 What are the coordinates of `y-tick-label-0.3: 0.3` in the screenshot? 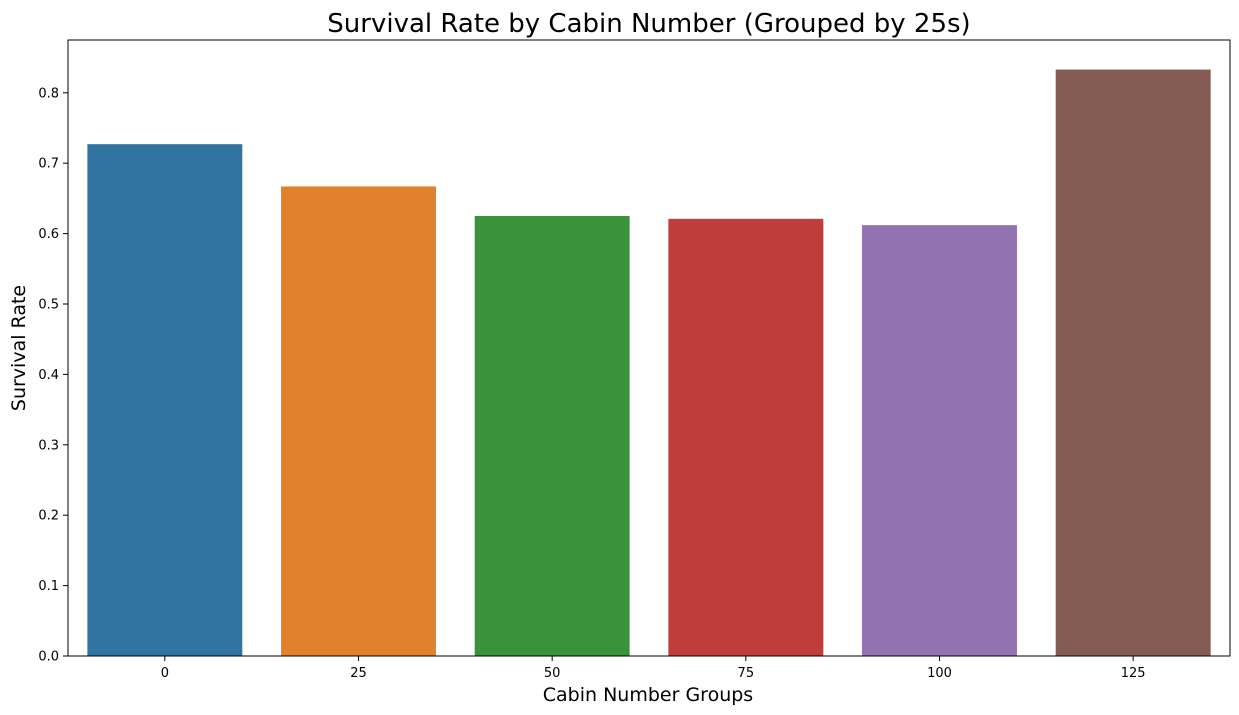 It's located at (48, 445).